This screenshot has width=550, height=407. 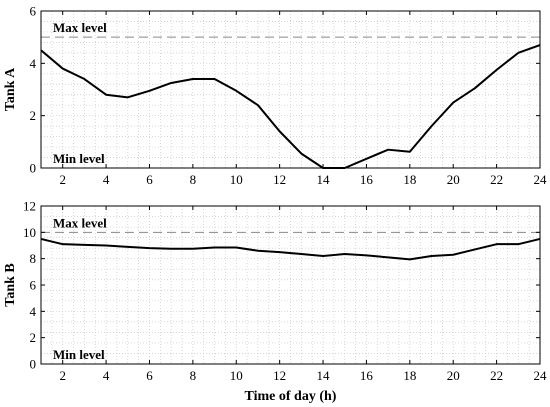 What do you see at coordinates (10, 89) in the screenshot?
I see `y-axis-label: Tank A` at bounding box center [10, 89].